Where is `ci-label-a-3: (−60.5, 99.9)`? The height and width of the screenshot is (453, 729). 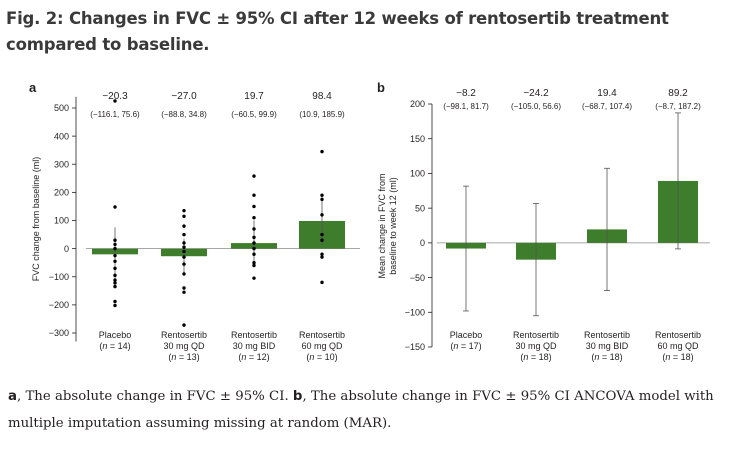 ci-label-a-3: (−60.5, 99.9) is located at coordinates (254, 114).